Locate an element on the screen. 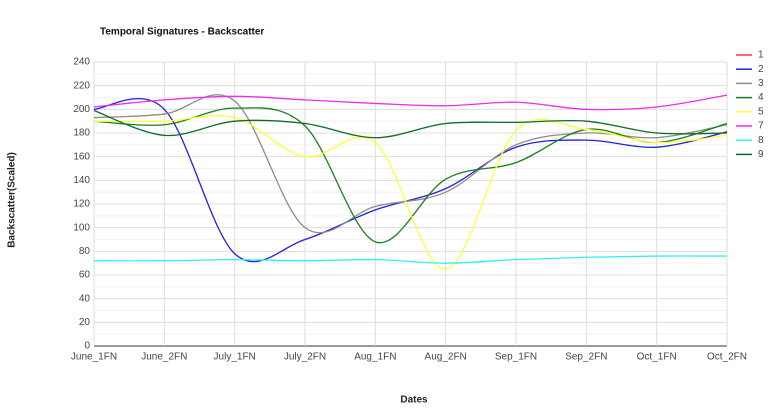  x-tick-label: Sep_2FN is located at coordinates (586, 357).